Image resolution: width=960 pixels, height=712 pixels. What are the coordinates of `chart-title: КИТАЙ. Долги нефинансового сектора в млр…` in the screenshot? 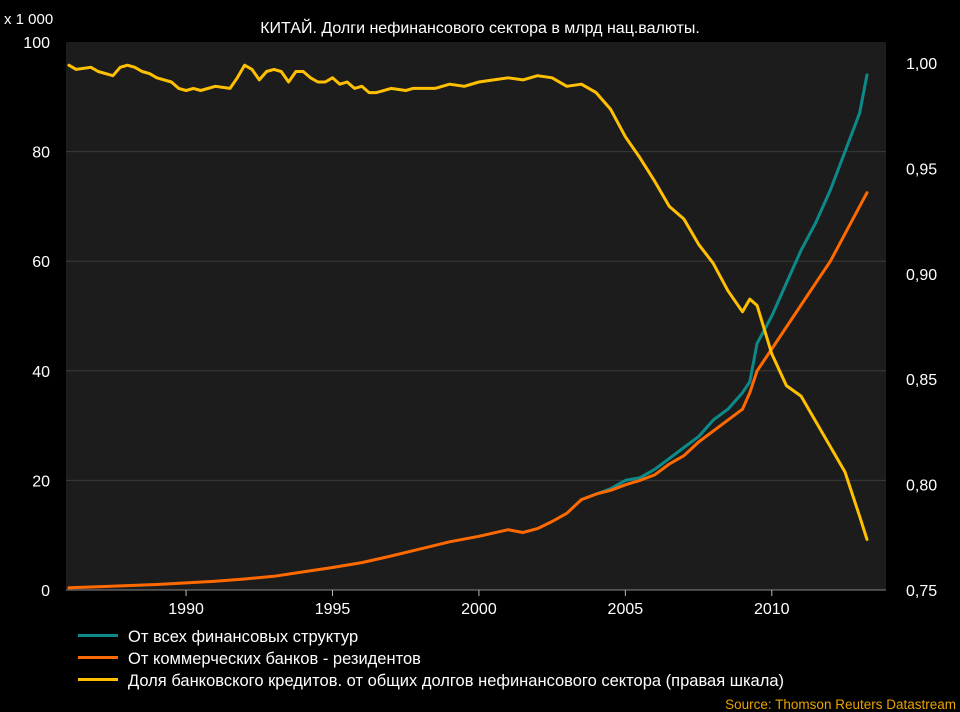 It's located at (480, 27).